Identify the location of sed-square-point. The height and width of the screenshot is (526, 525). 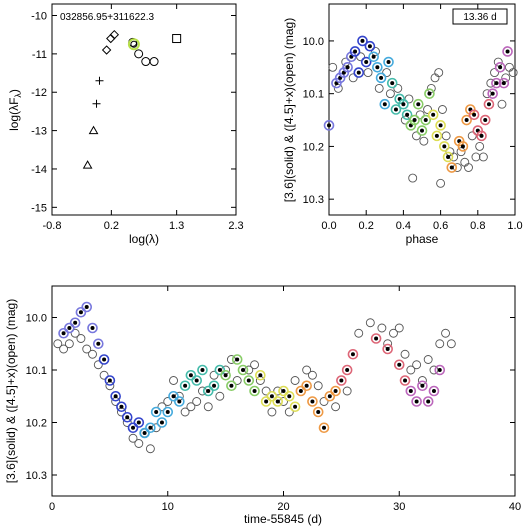
(177, 39).